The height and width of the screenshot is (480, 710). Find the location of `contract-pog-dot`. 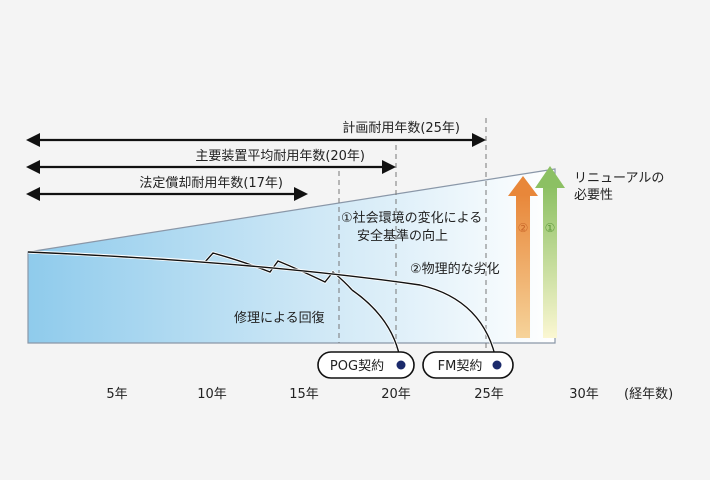

contract-pog-dot is located at coordinates (401, 365).